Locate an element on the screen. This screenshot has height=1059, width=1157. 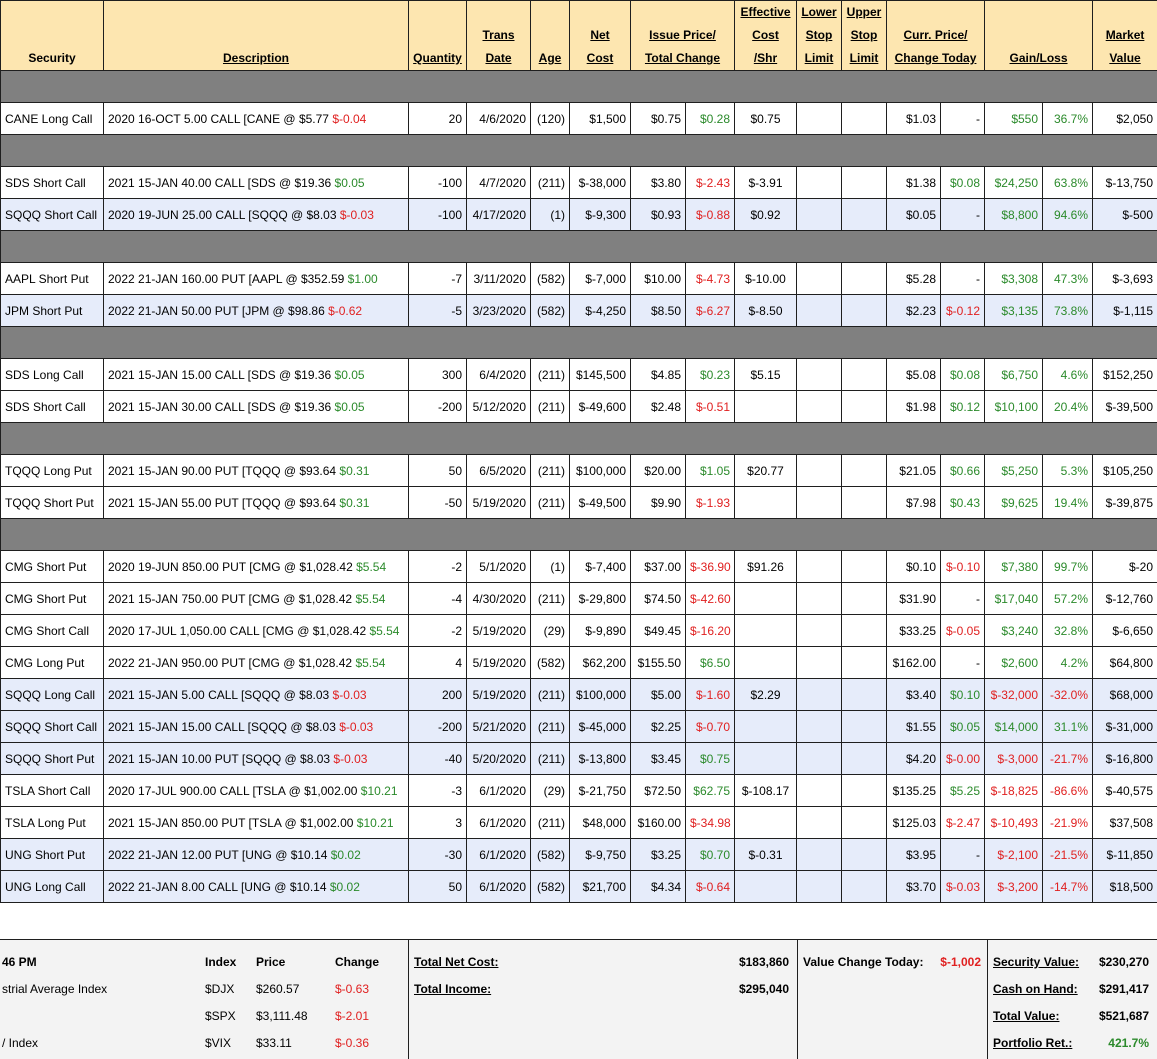
curr-price-cell: $2.23 is located at coordinates (914, 311).